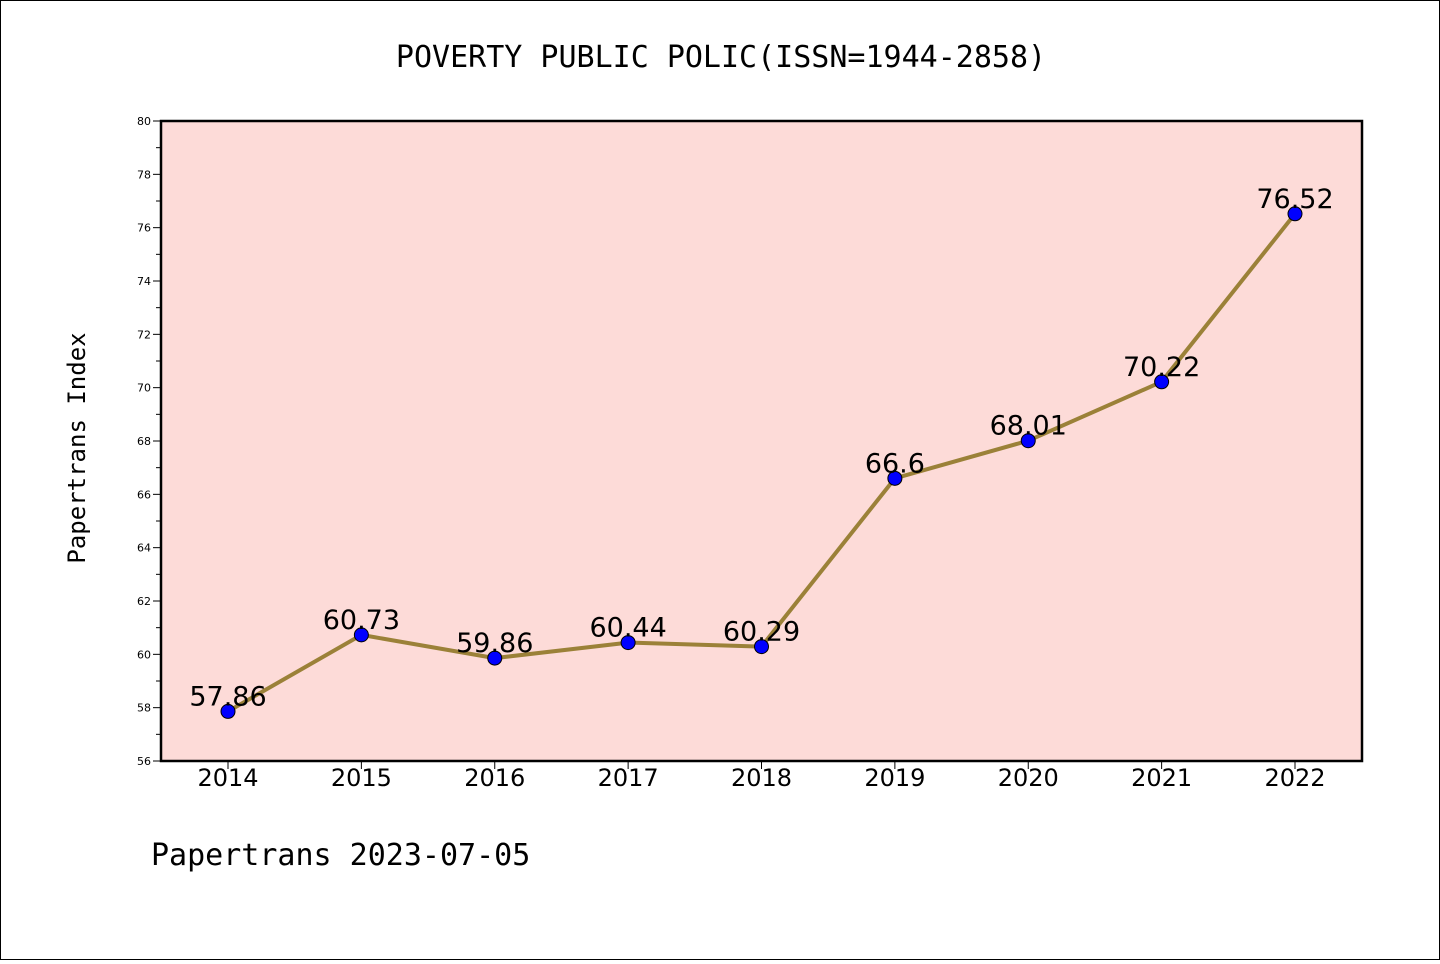  Describe the element at coordinates (340, 855) in the screenshot. I see `footer-text: Papertrans 2023-07-05` at that location.